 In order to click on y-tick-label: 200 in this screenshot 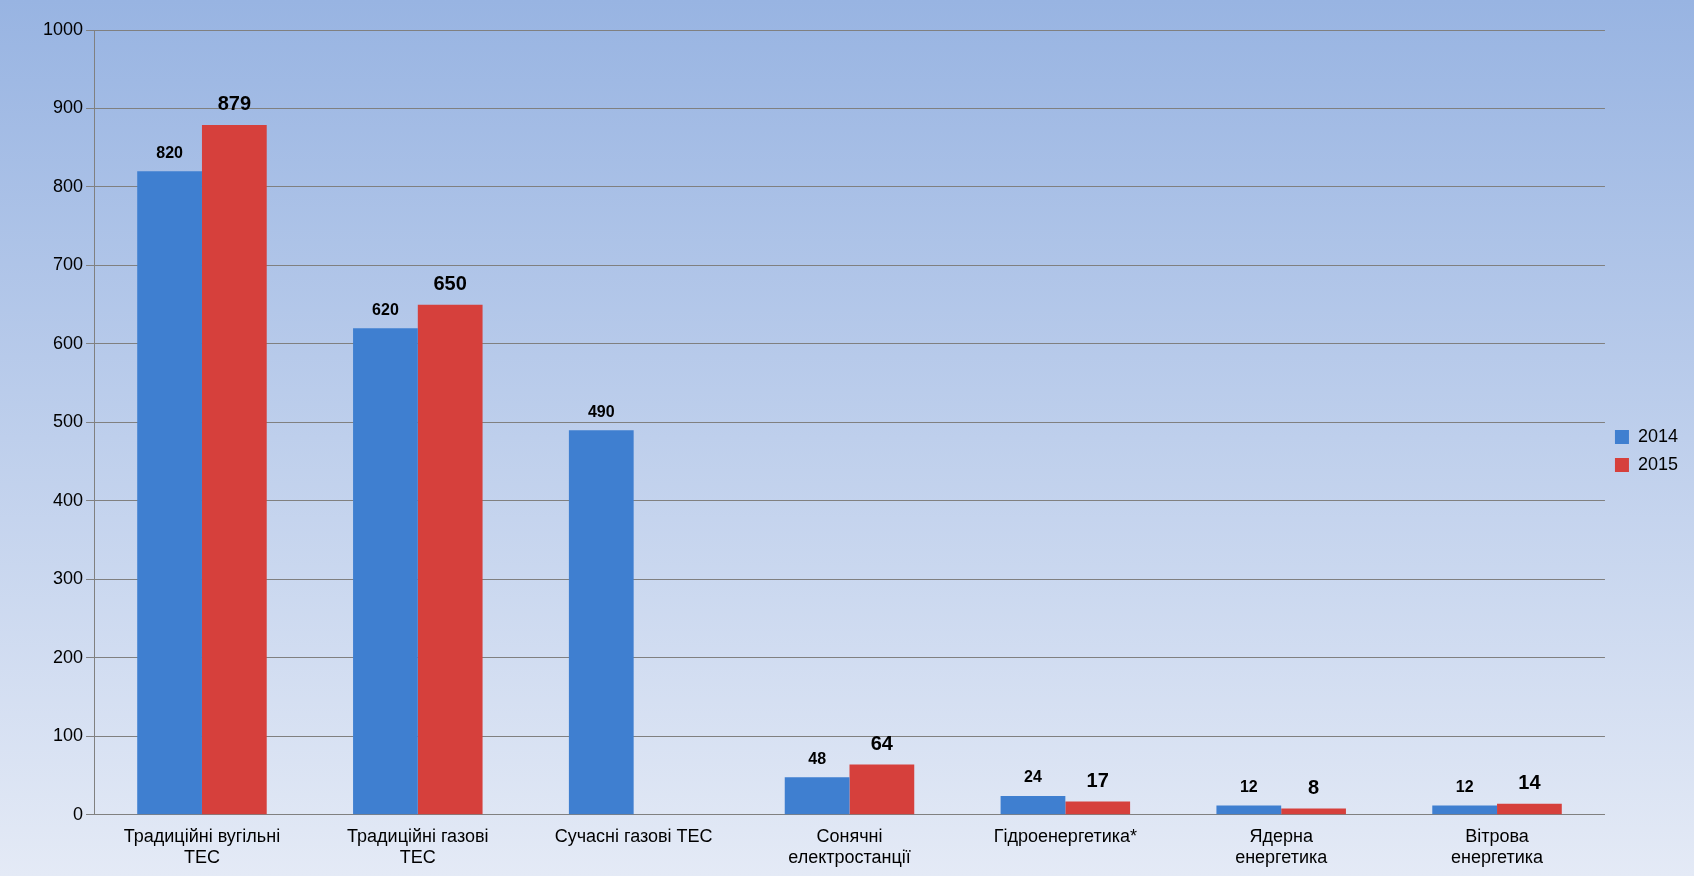, I will do `click(68, 656)`.